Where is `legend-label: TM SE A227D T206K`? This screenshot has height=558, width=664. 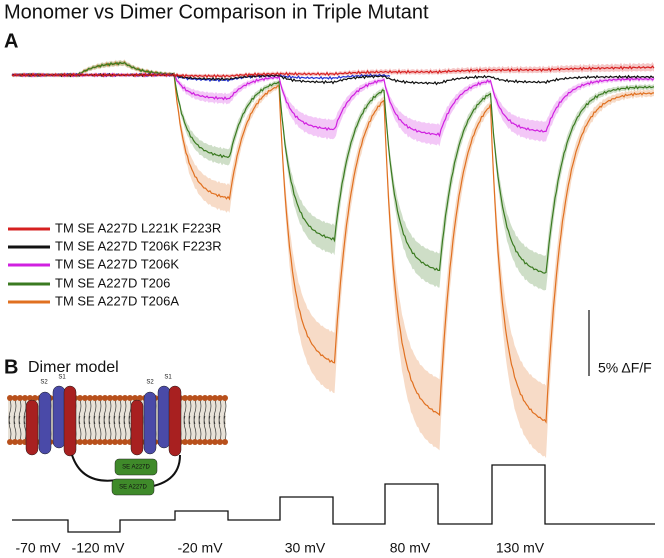
legend-label: TM SE A227D T206K is located at coordinates (117, 263).